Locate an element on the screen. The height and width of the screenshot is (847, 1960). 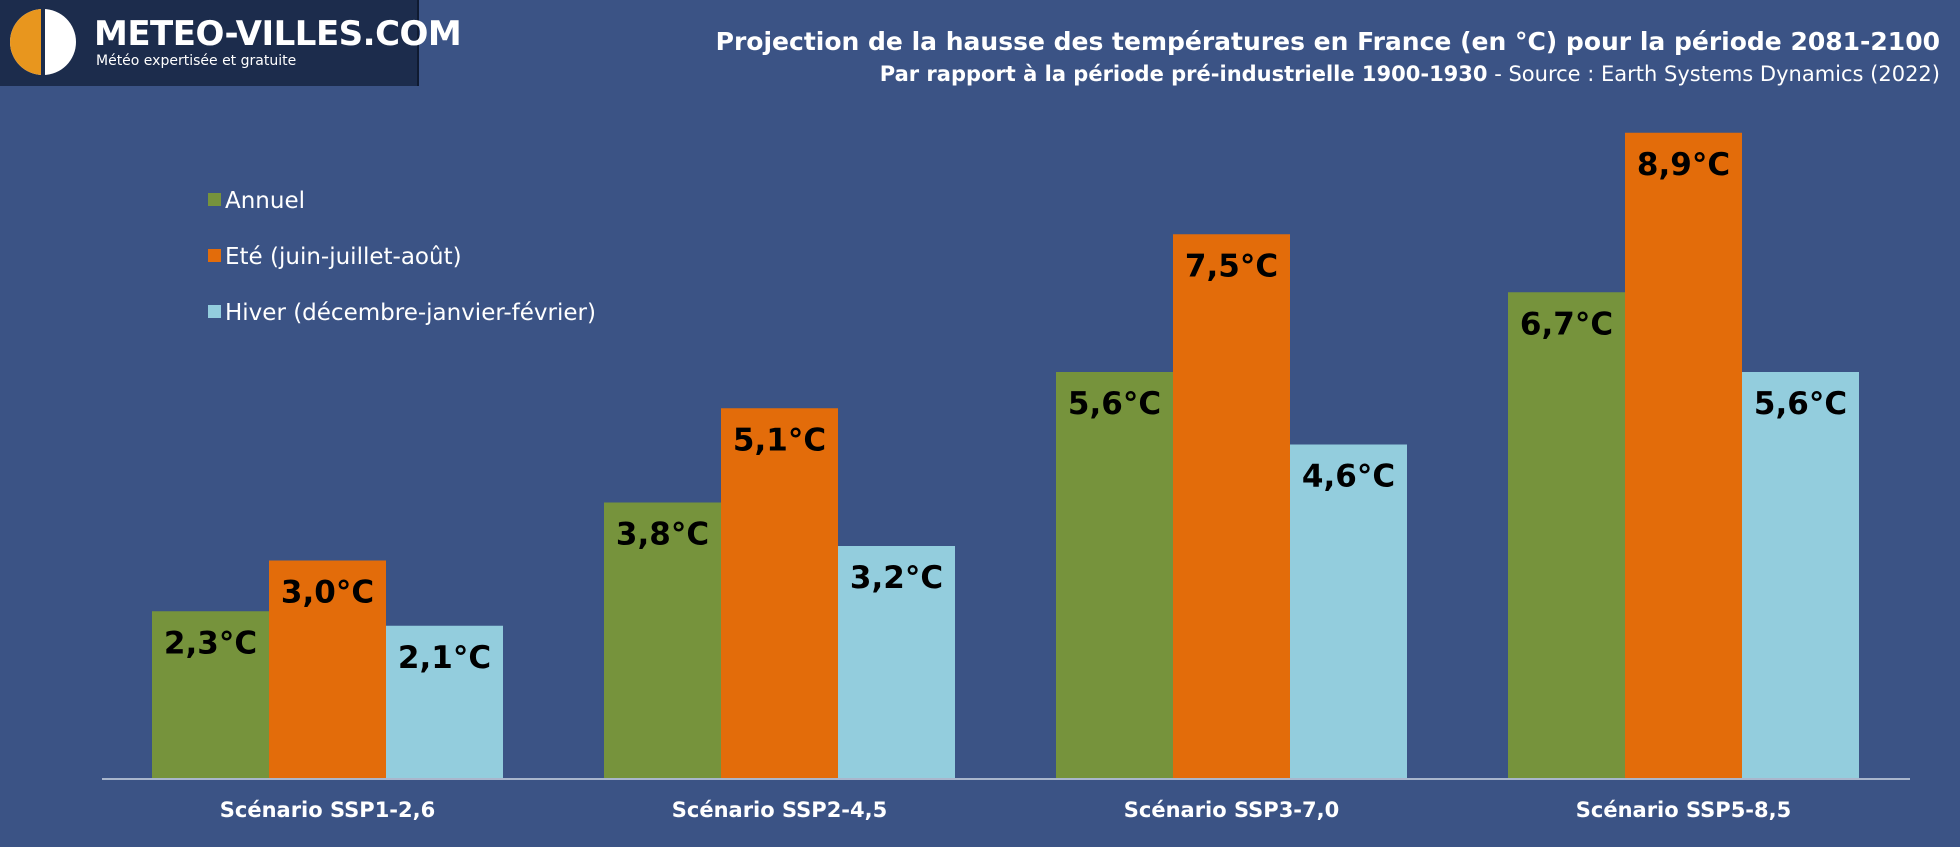
legend-swatch-hiver is located at coordinates (214, 311).